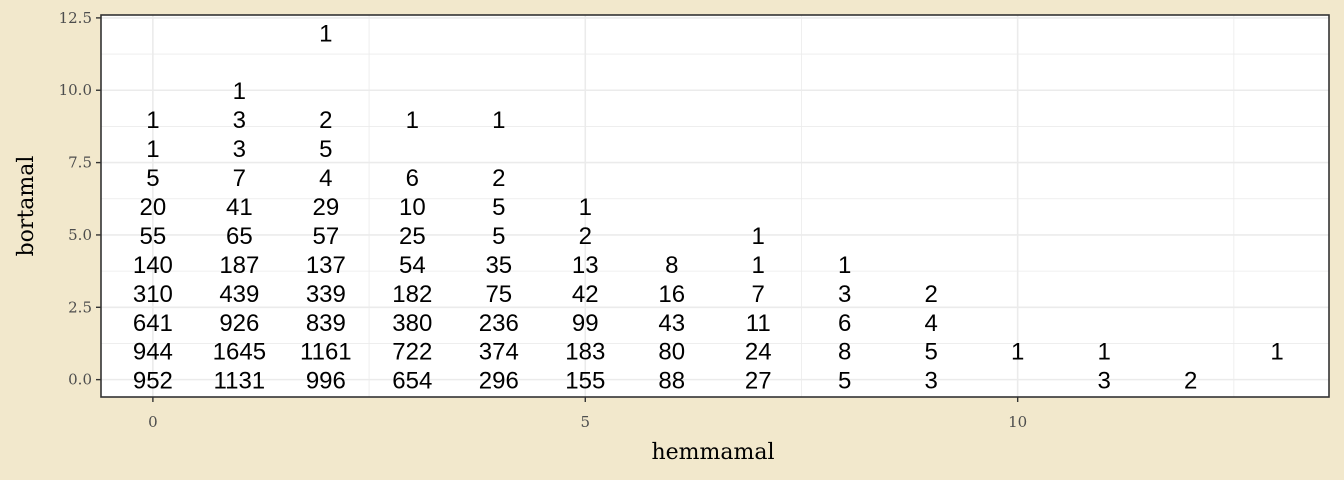 The width and height of the screenshot is (1344, 480). Describe the element at coordinates (153, 352) in the screenshot. I see `count-label: 944` at that location.